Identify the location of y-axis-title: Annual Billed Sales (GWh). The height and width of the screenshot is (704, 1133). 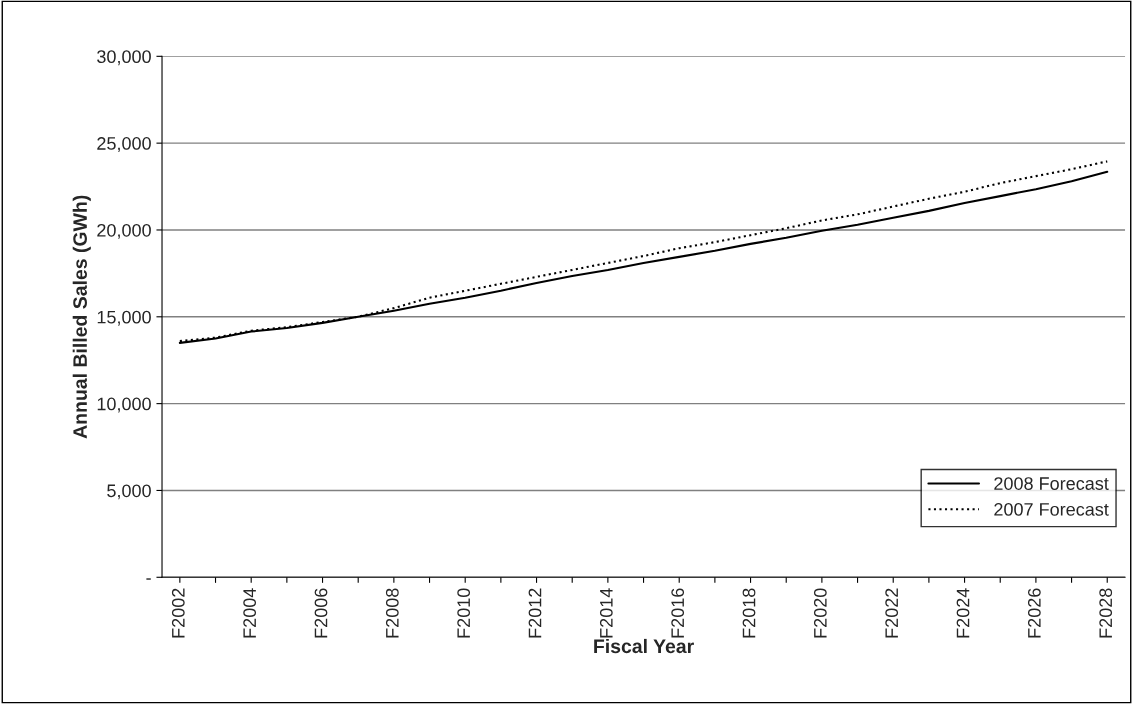
(81, 317).